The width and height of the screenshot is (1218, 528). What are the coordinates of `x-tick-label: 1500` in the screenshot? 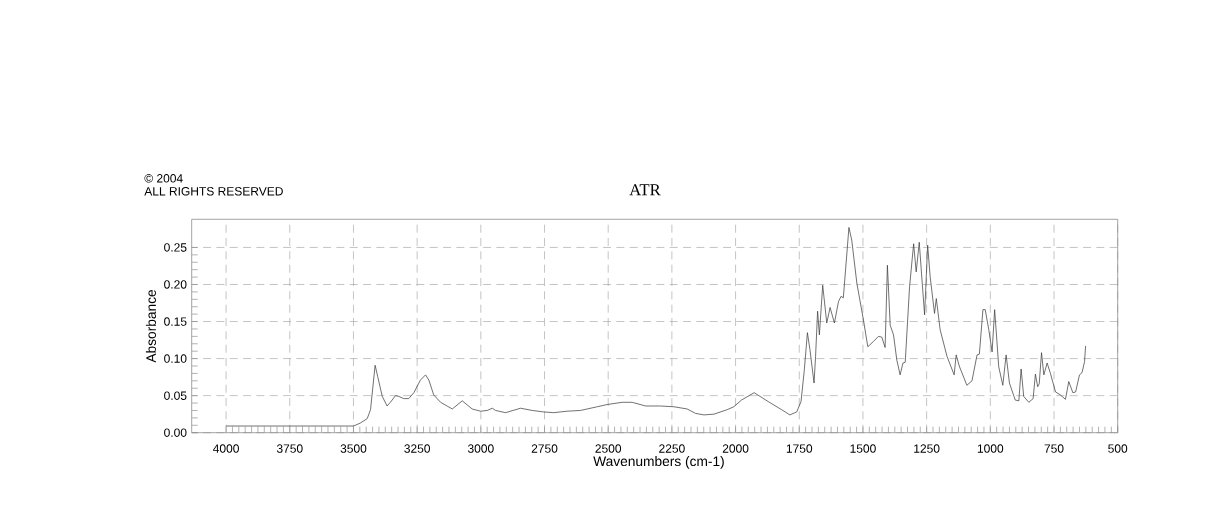 It's located at (863, 448).